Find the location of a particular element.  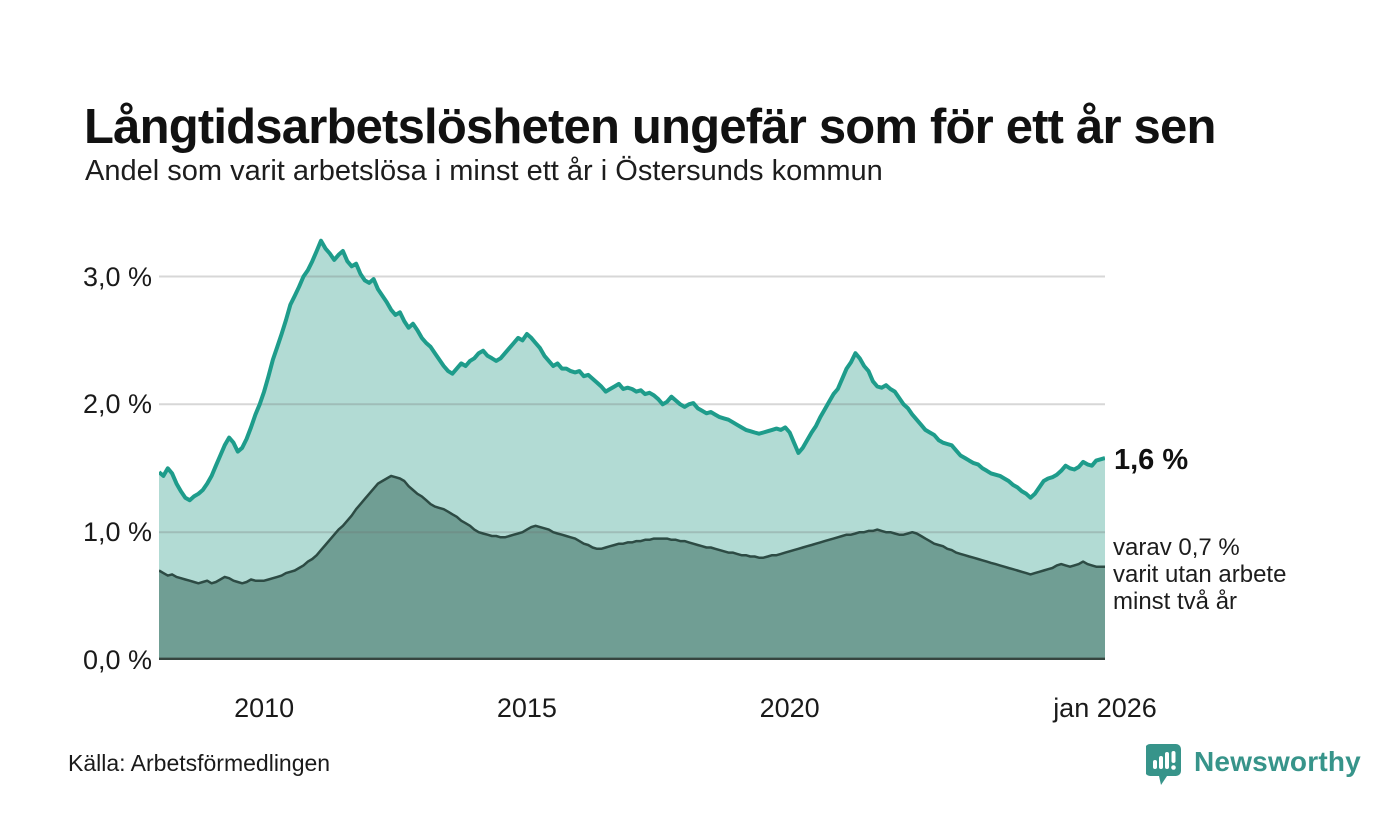

brand-name: Newsworthy is located at coordinates (1277, 761).